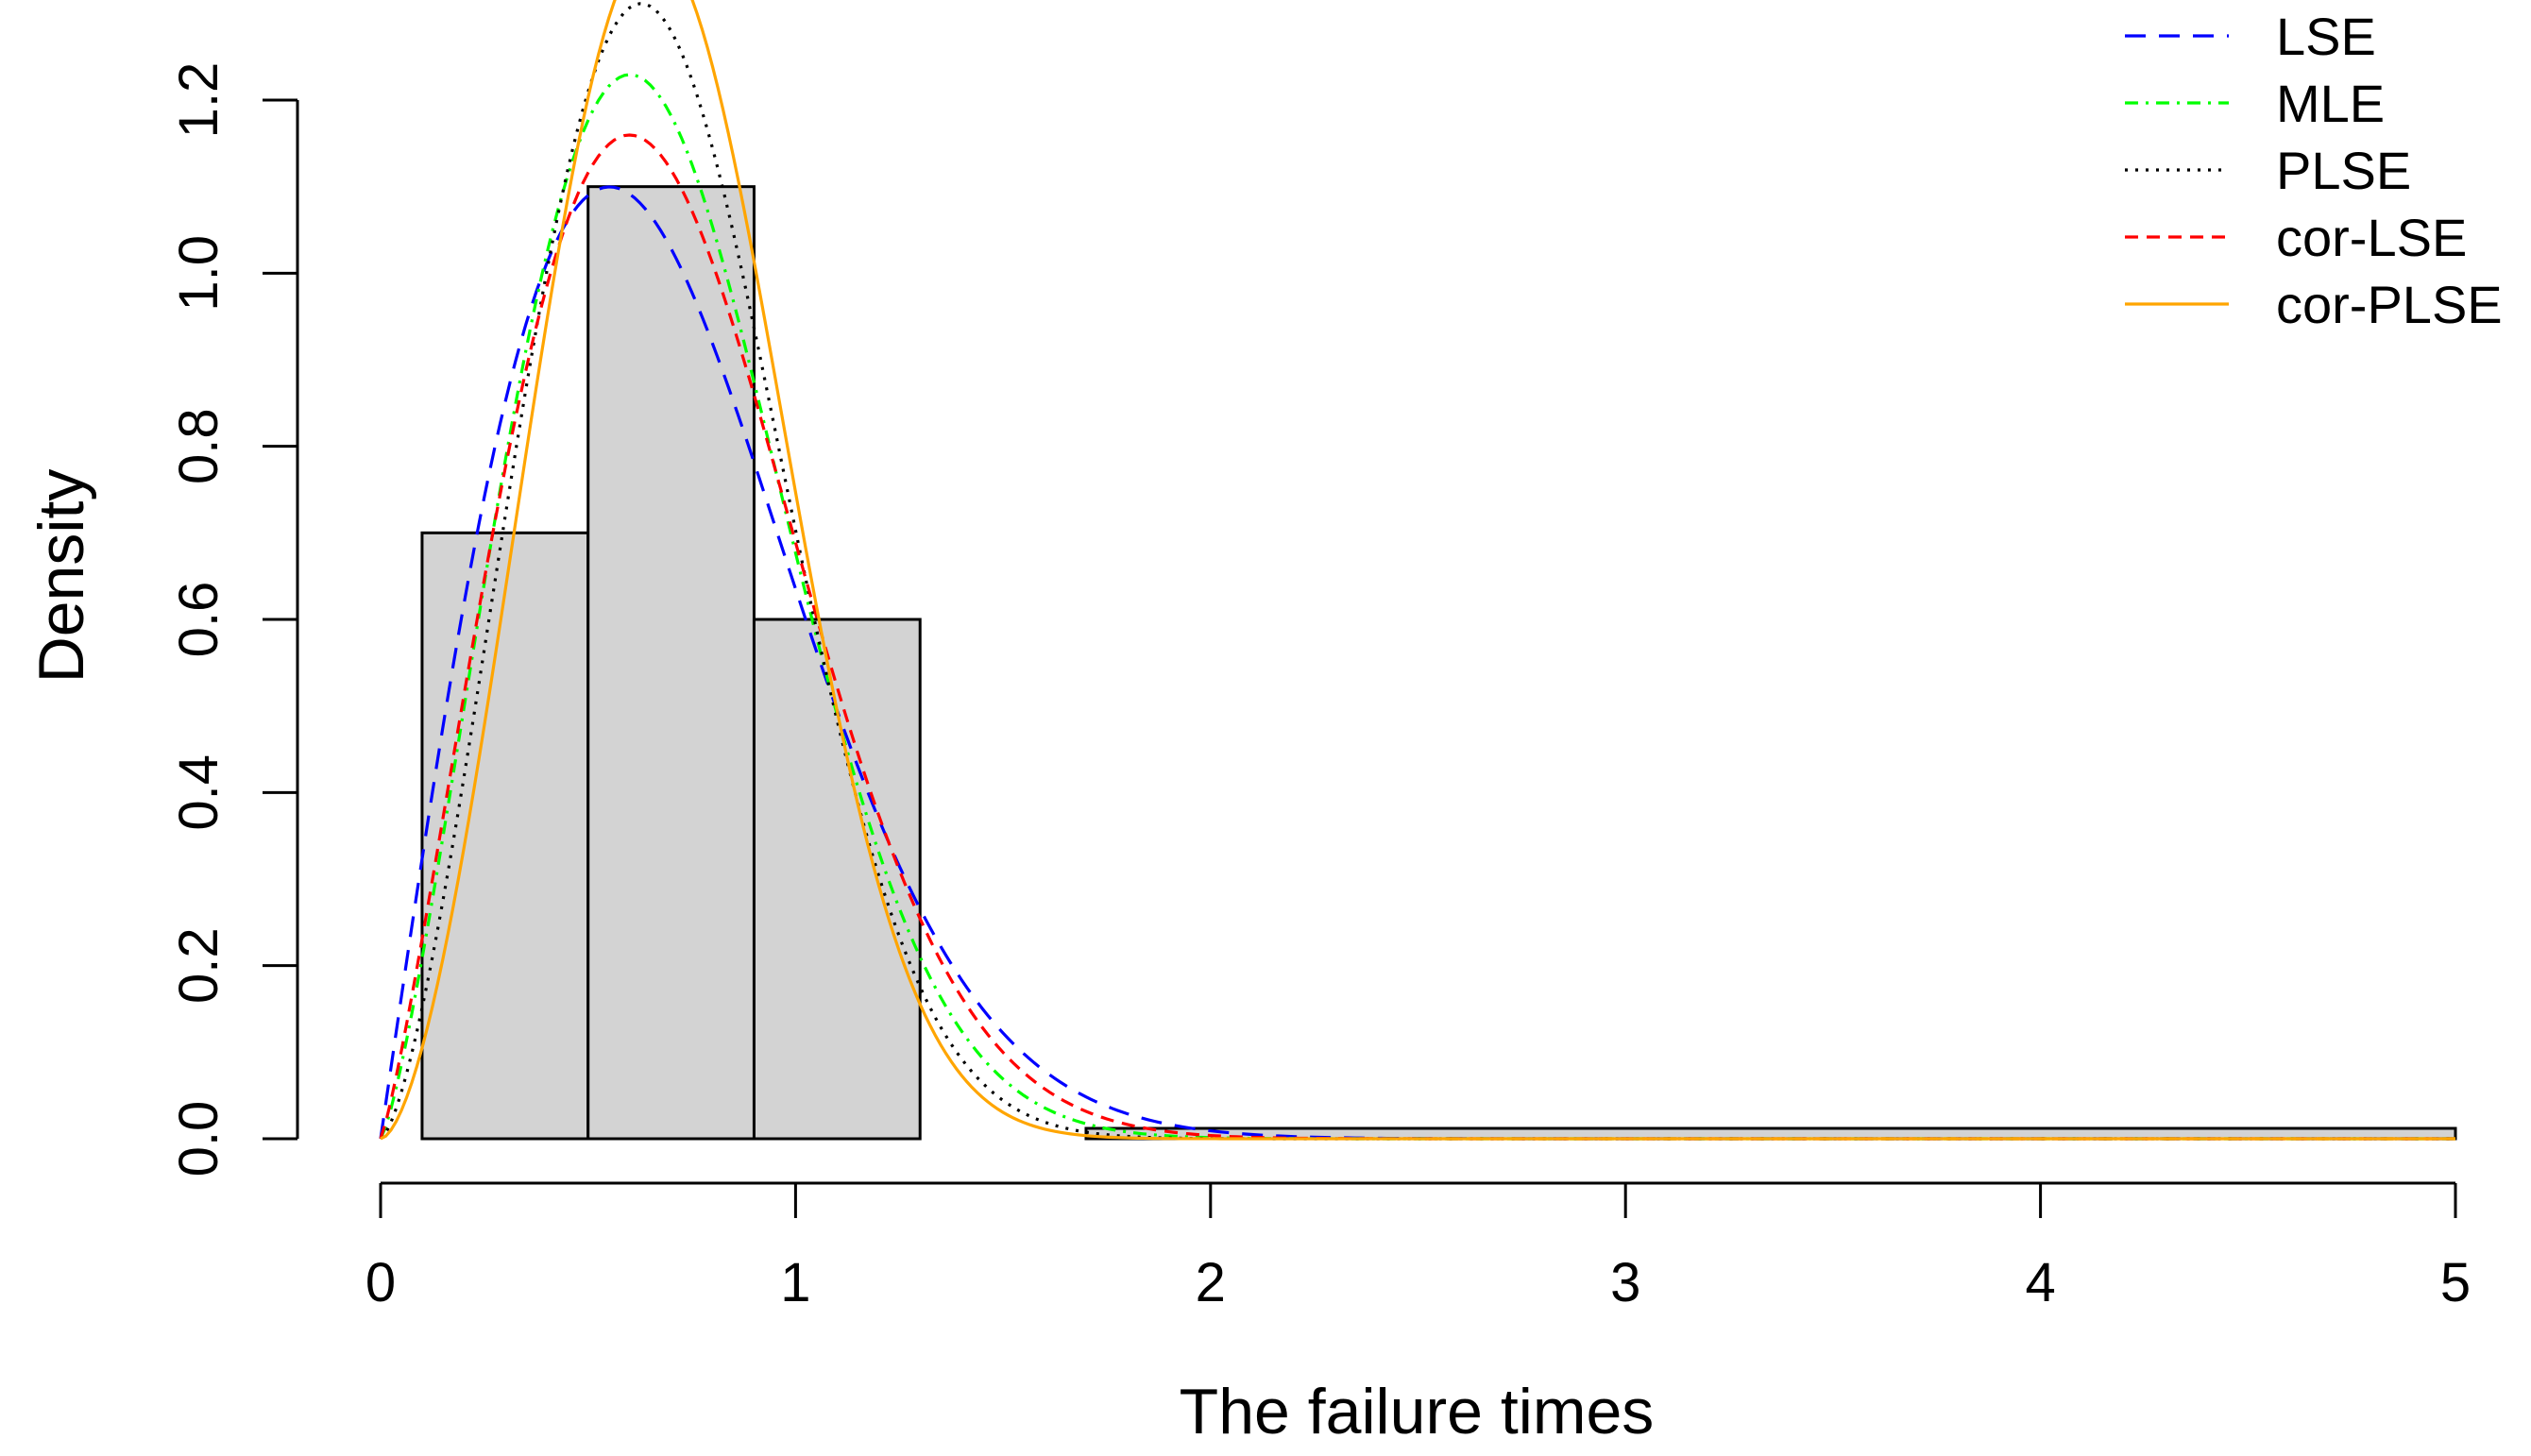 This screenshot has width=2531, height=1456. I want to click on legend-label: LSE, so click(2326, 36).